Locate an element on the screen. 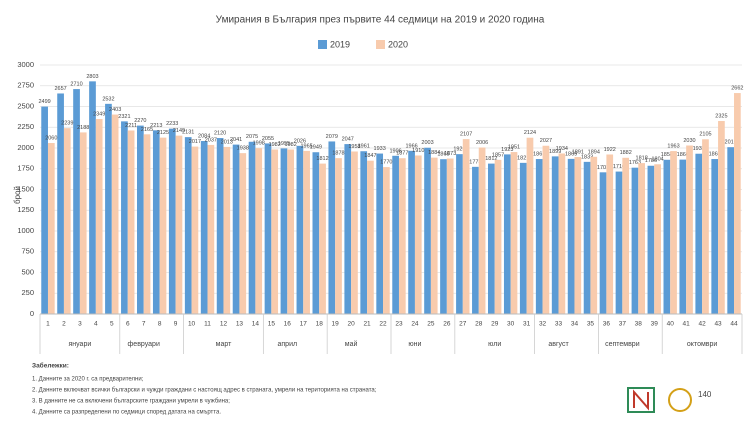  data-label: 1860 is located at coordinates (683, 155).